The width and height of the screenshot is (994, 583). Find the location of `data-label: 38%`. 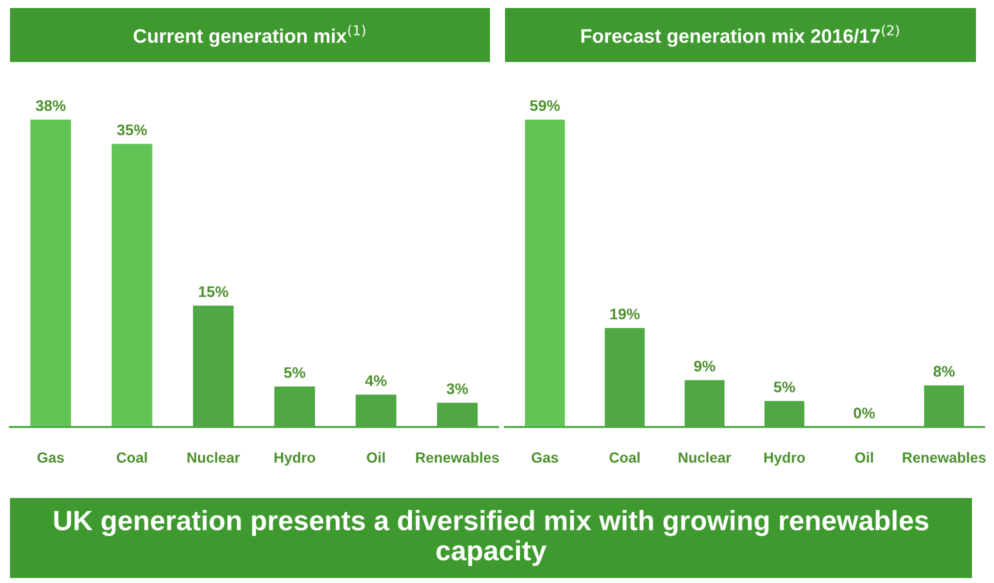

data-label: 38% is located at coordinates (51, 106).